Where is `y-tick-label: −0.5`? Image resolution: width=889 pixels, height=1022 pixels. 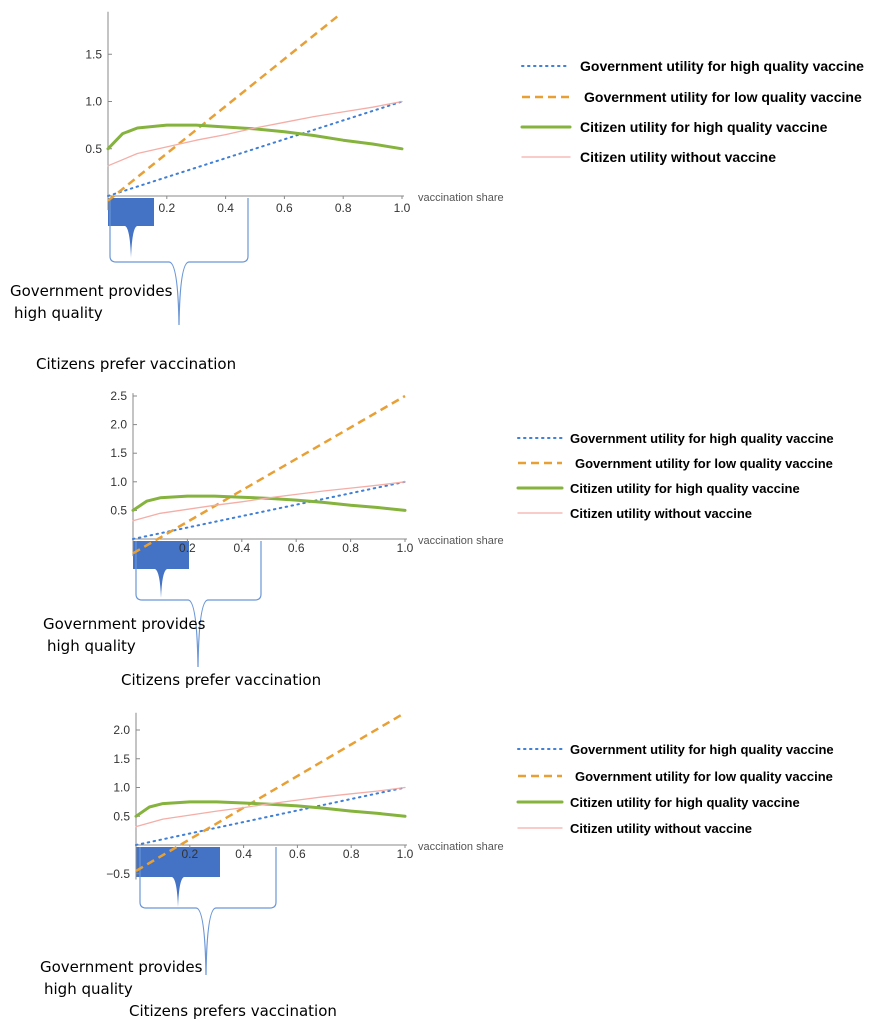 y-tick-label: −0.5 is located at coordinates (118, 874).